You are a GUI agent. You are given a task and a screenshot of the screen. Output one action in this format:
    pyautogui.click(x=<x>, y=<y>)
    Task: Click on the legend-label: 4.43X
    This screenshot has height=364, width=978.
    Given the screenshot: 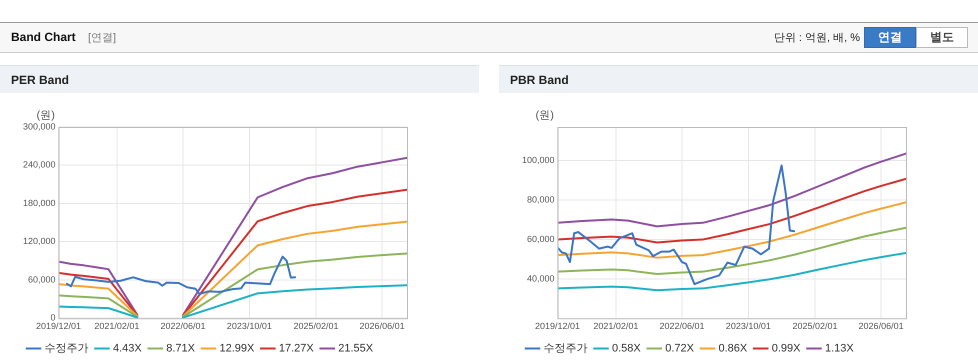 What is the action you would take?
    pyautogui.click(x=127, y=348)
    